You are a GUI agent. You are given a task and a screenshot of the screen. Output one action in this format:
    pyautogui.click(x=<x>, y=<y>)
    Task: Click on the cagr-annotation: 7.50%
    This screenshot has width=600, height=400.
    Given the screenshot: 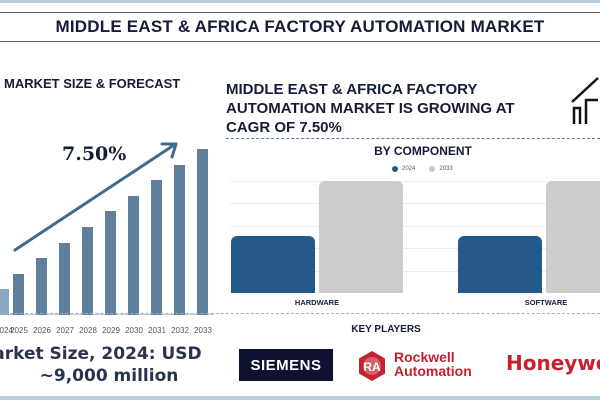 What is the action you would take?
    pyautogui.click(x=94, y=154)
    